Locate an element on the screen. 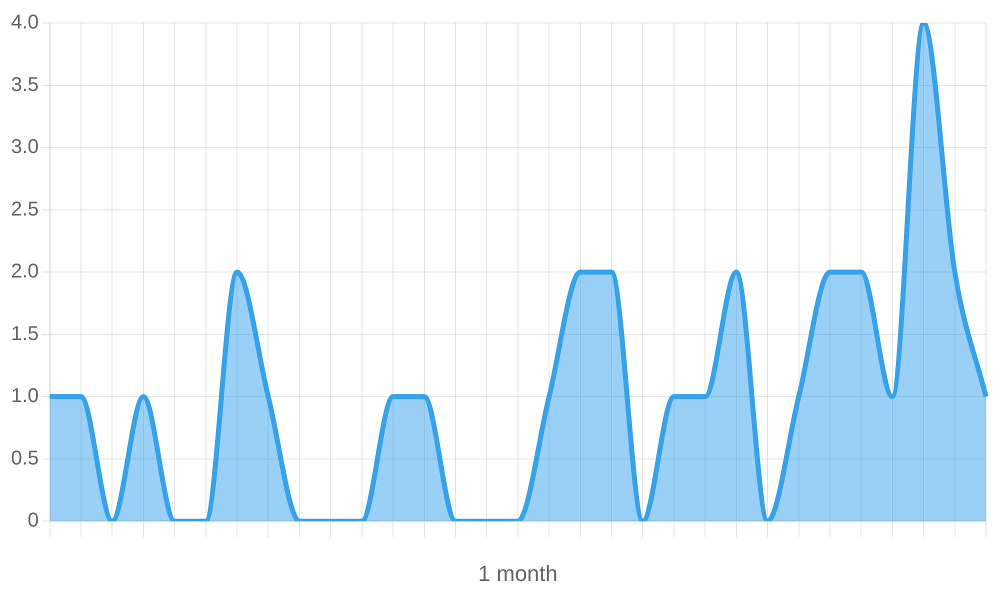 The image size is (1000, 600). y-tick-label: 0.5 is located at coordinates (24, 458).